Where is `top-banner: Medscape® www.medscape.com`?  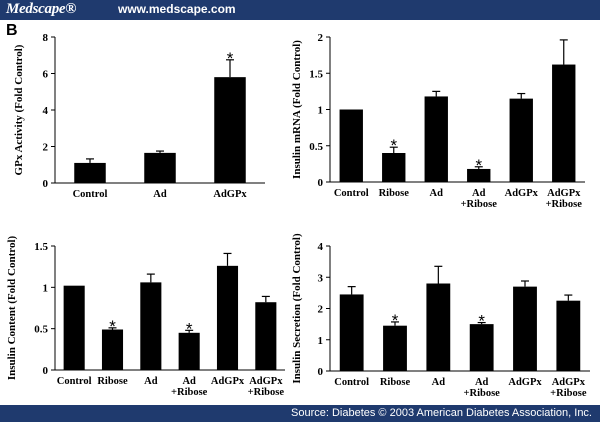 top-banner: Medscape® www.medscape.com is located at coordinates (300, 10).